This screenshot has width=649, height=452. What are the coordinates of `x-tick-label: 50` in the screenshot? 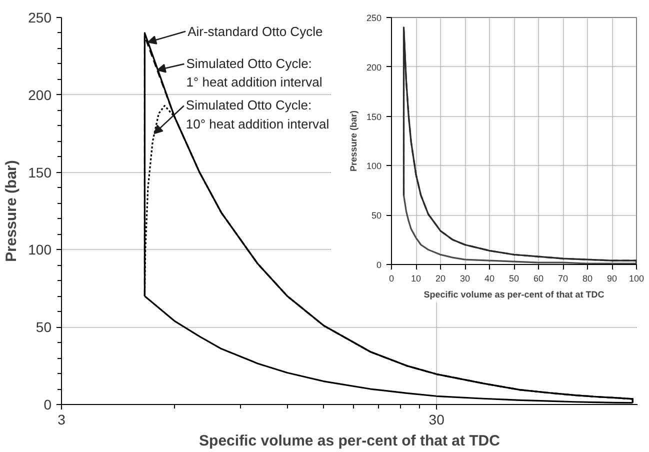 It's located at (514, 279).